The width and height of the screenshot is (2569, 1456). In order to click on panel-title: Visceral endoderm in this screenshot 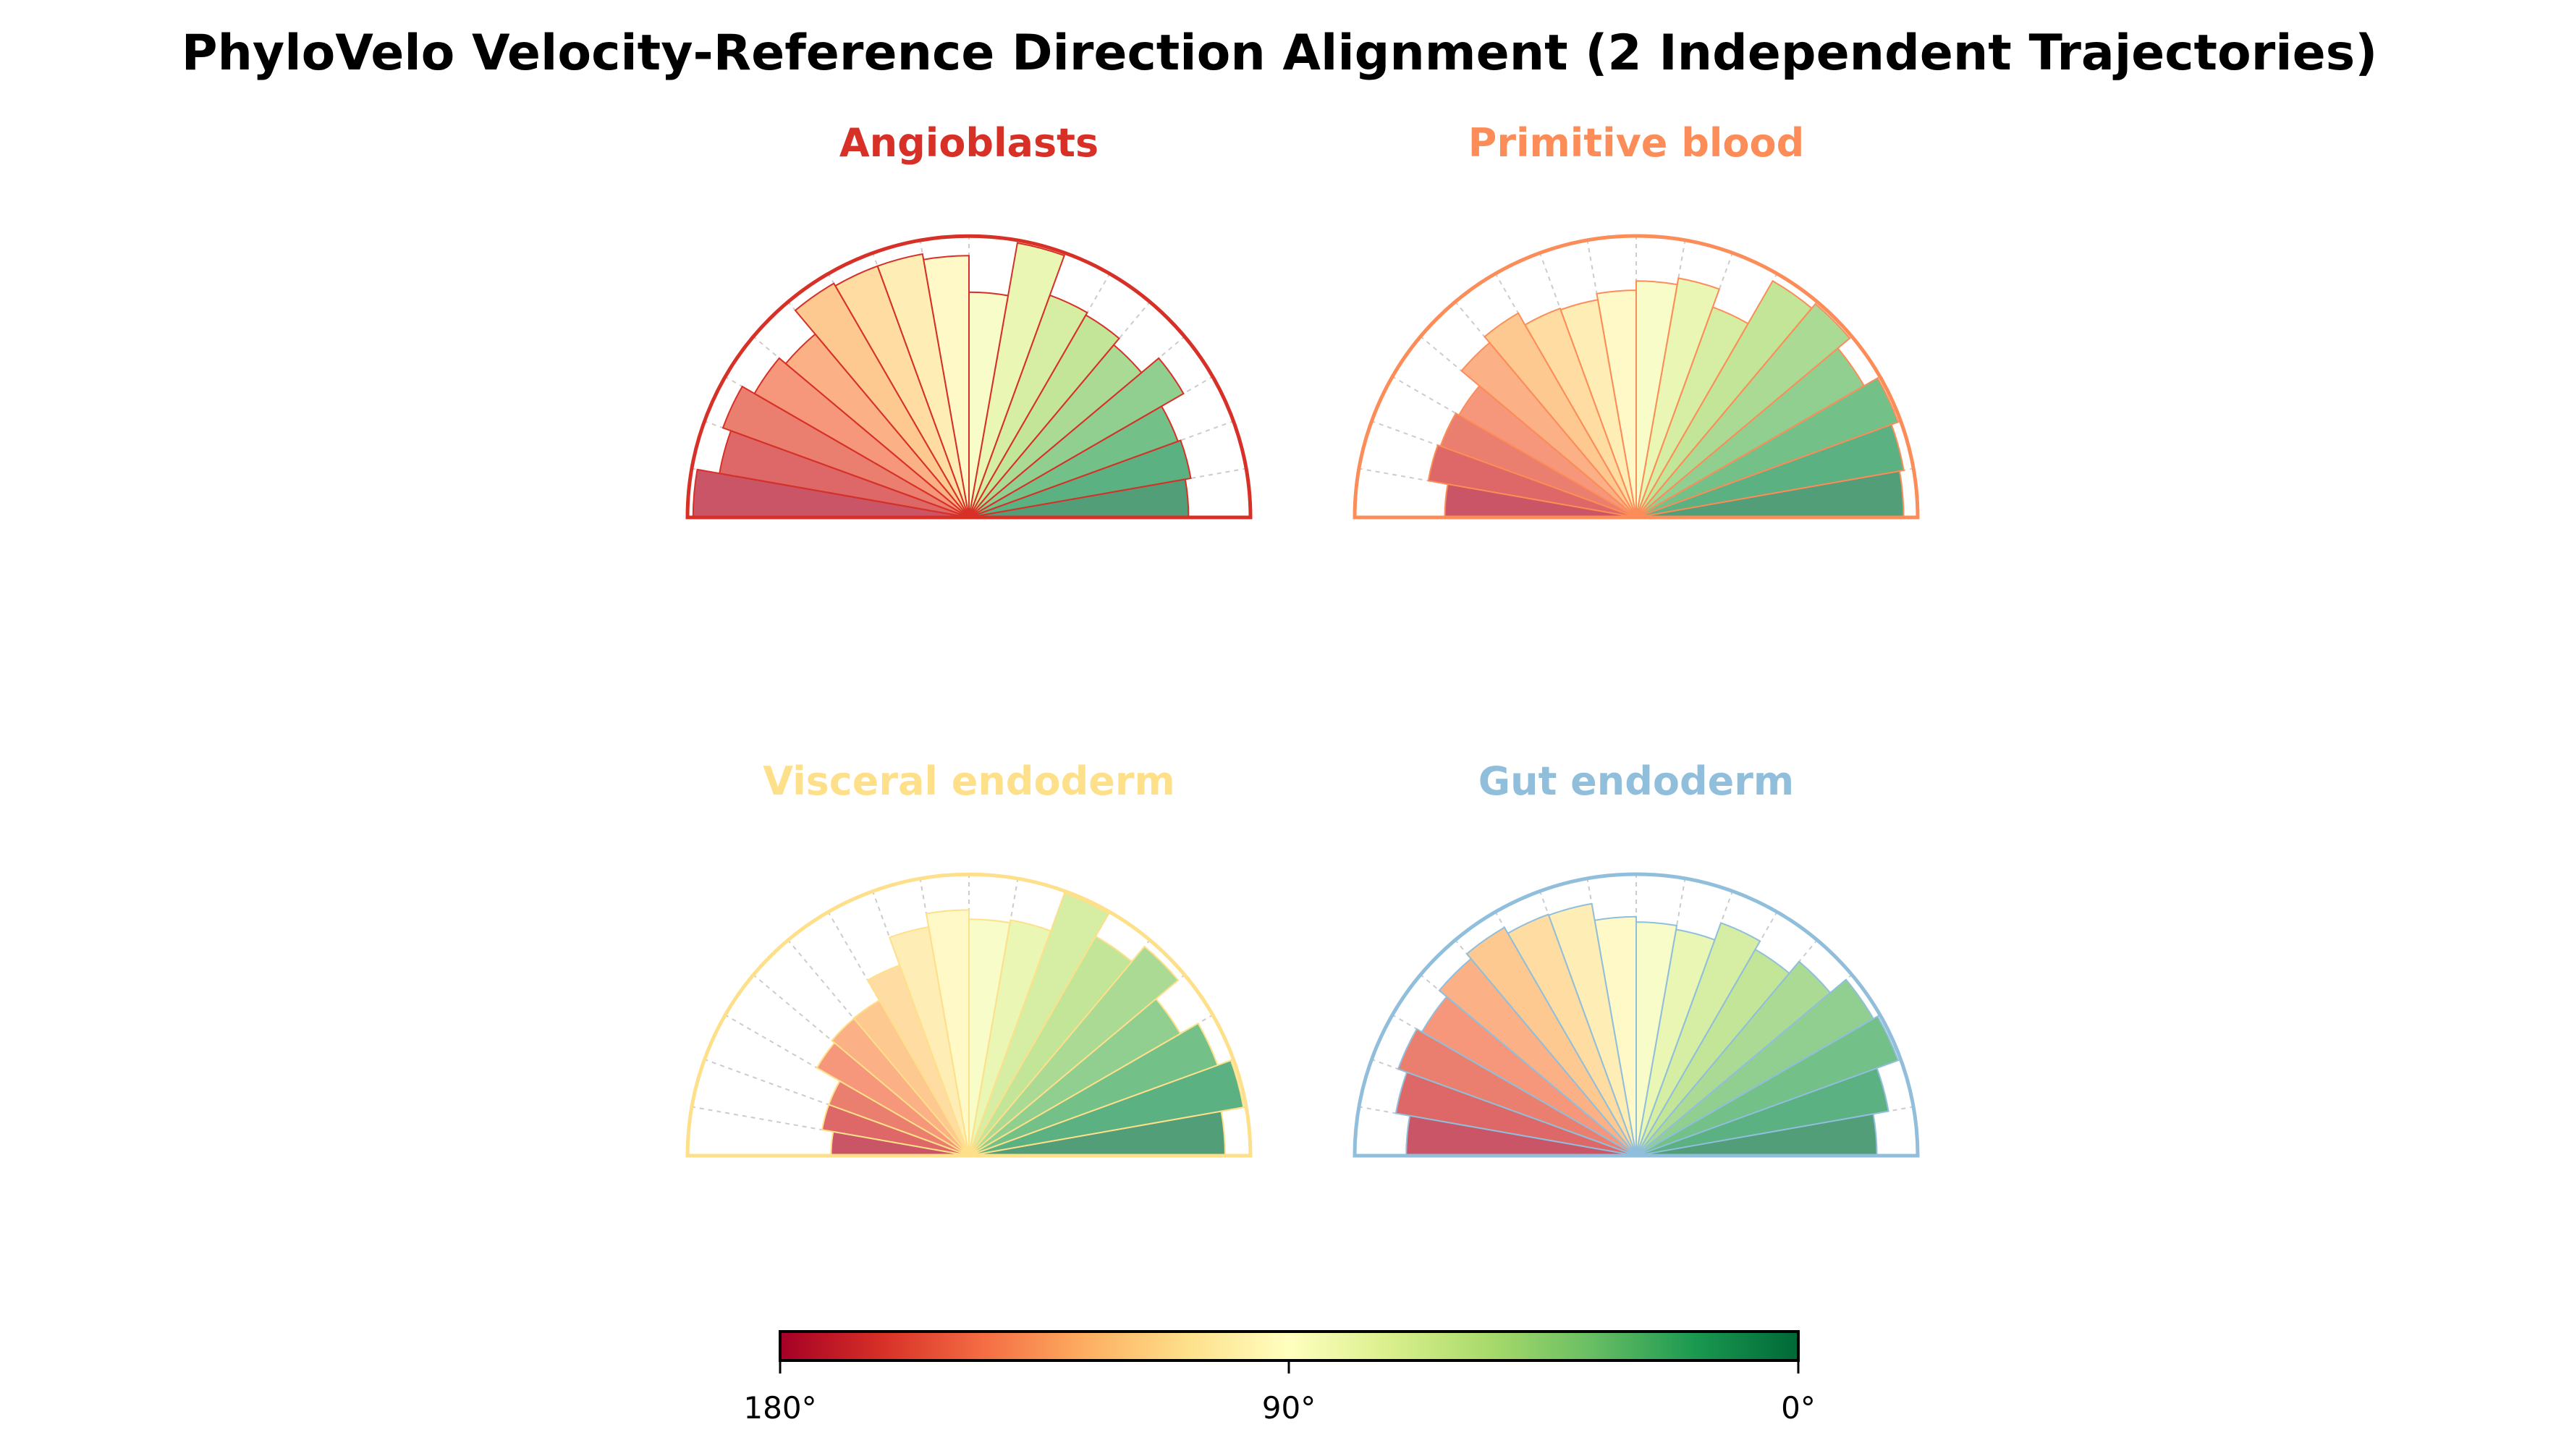, I will do `click(969, 781)`.